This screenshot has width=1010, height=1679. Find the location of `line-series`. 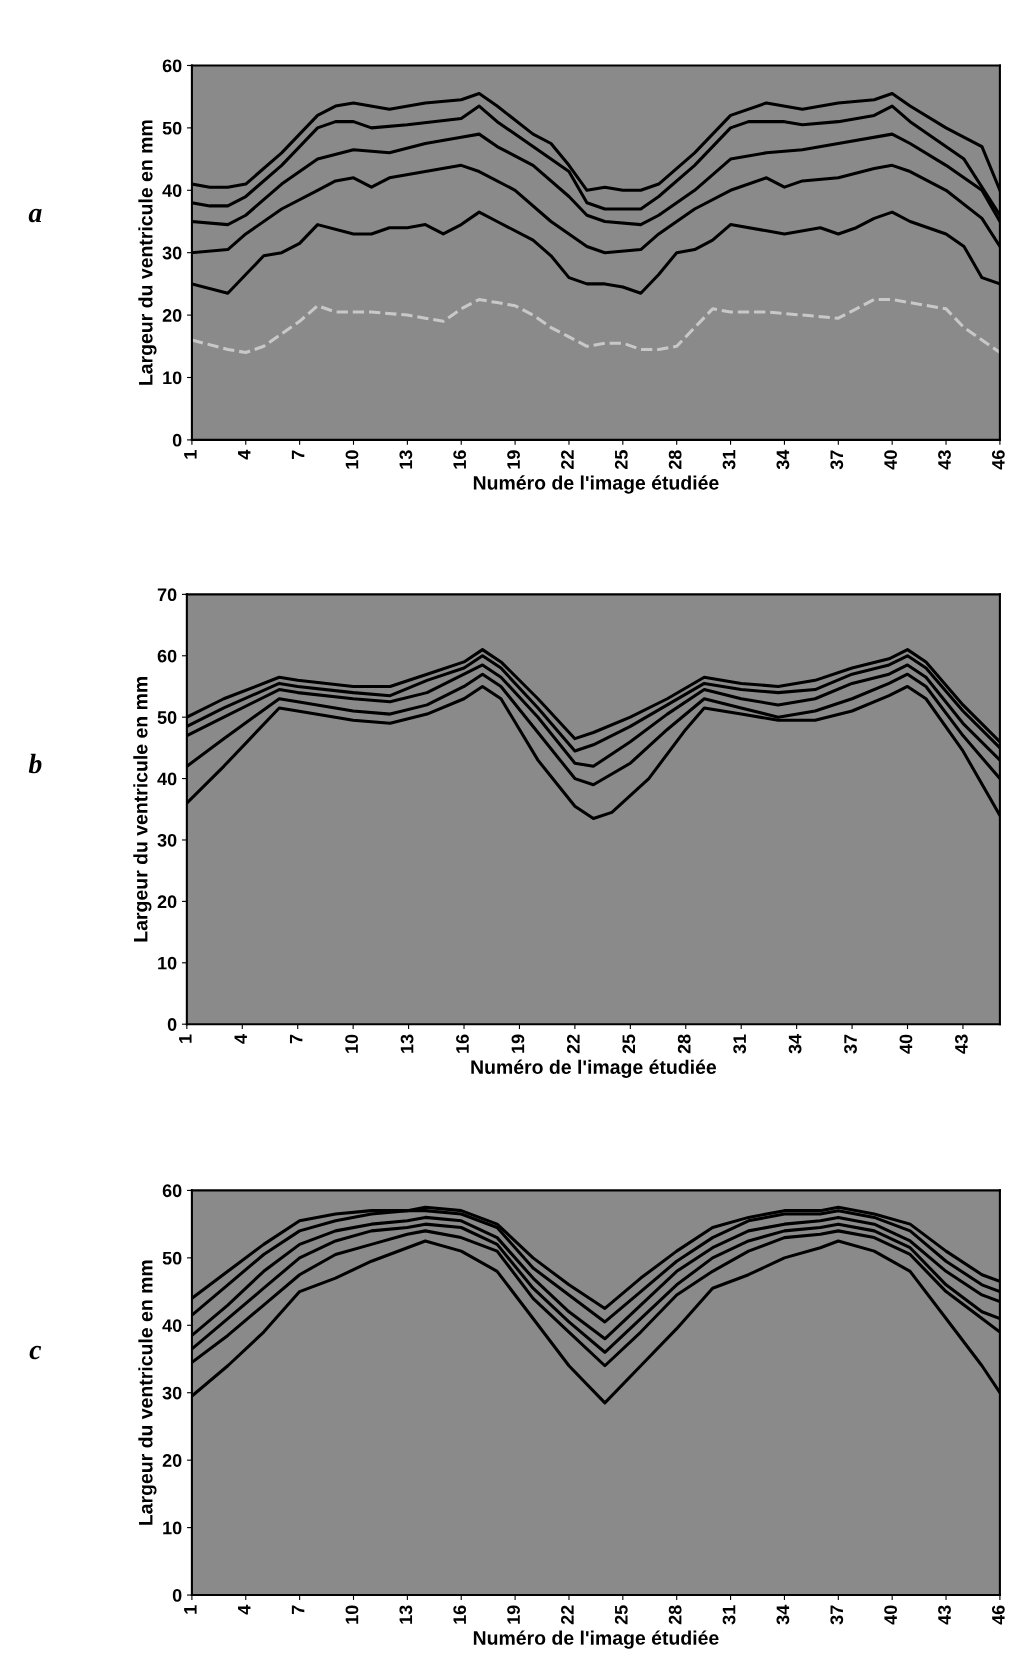

line-series is located at coordinates (595, 326).